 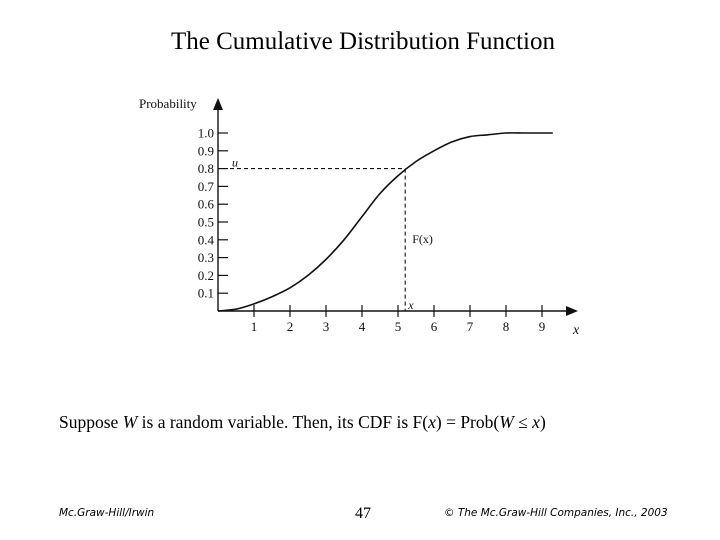 I want to click on x-axis-arrow, so click(x=572, y=311).